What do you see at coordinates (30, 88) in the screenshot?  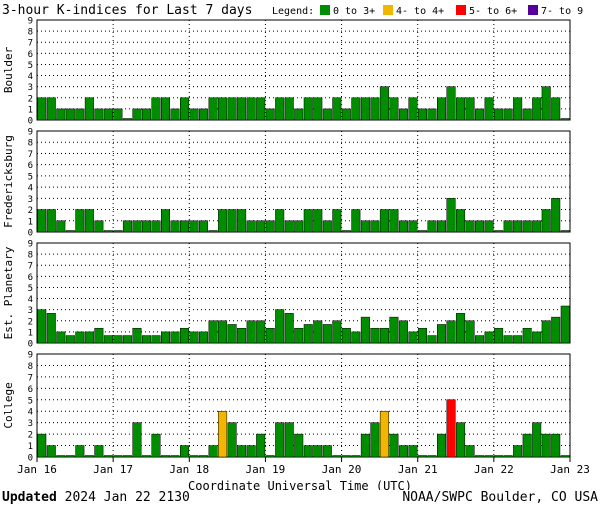 I see `y-tick-label: 3` at bounding box center [30, 88].